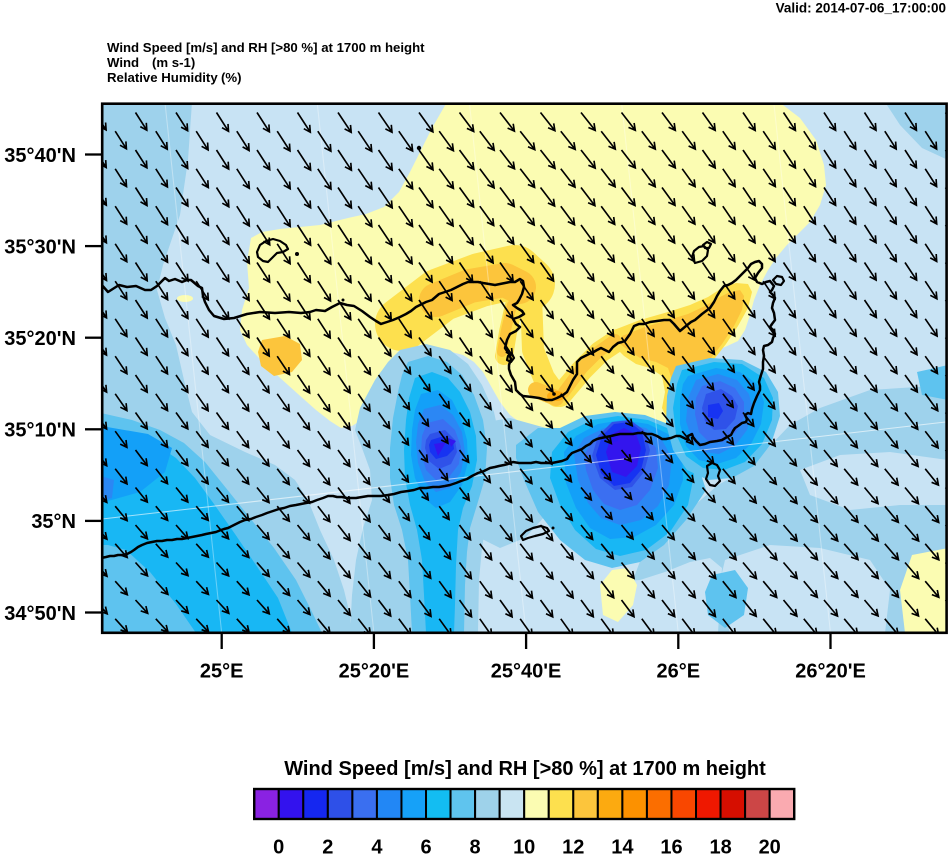 Image resolution: width=948 pixels, height=859 pixels. What do you see at coordinates (40, 156) in the screenshot?
I see `svg-text: 35°40'N` at bounding box center [40, 156].